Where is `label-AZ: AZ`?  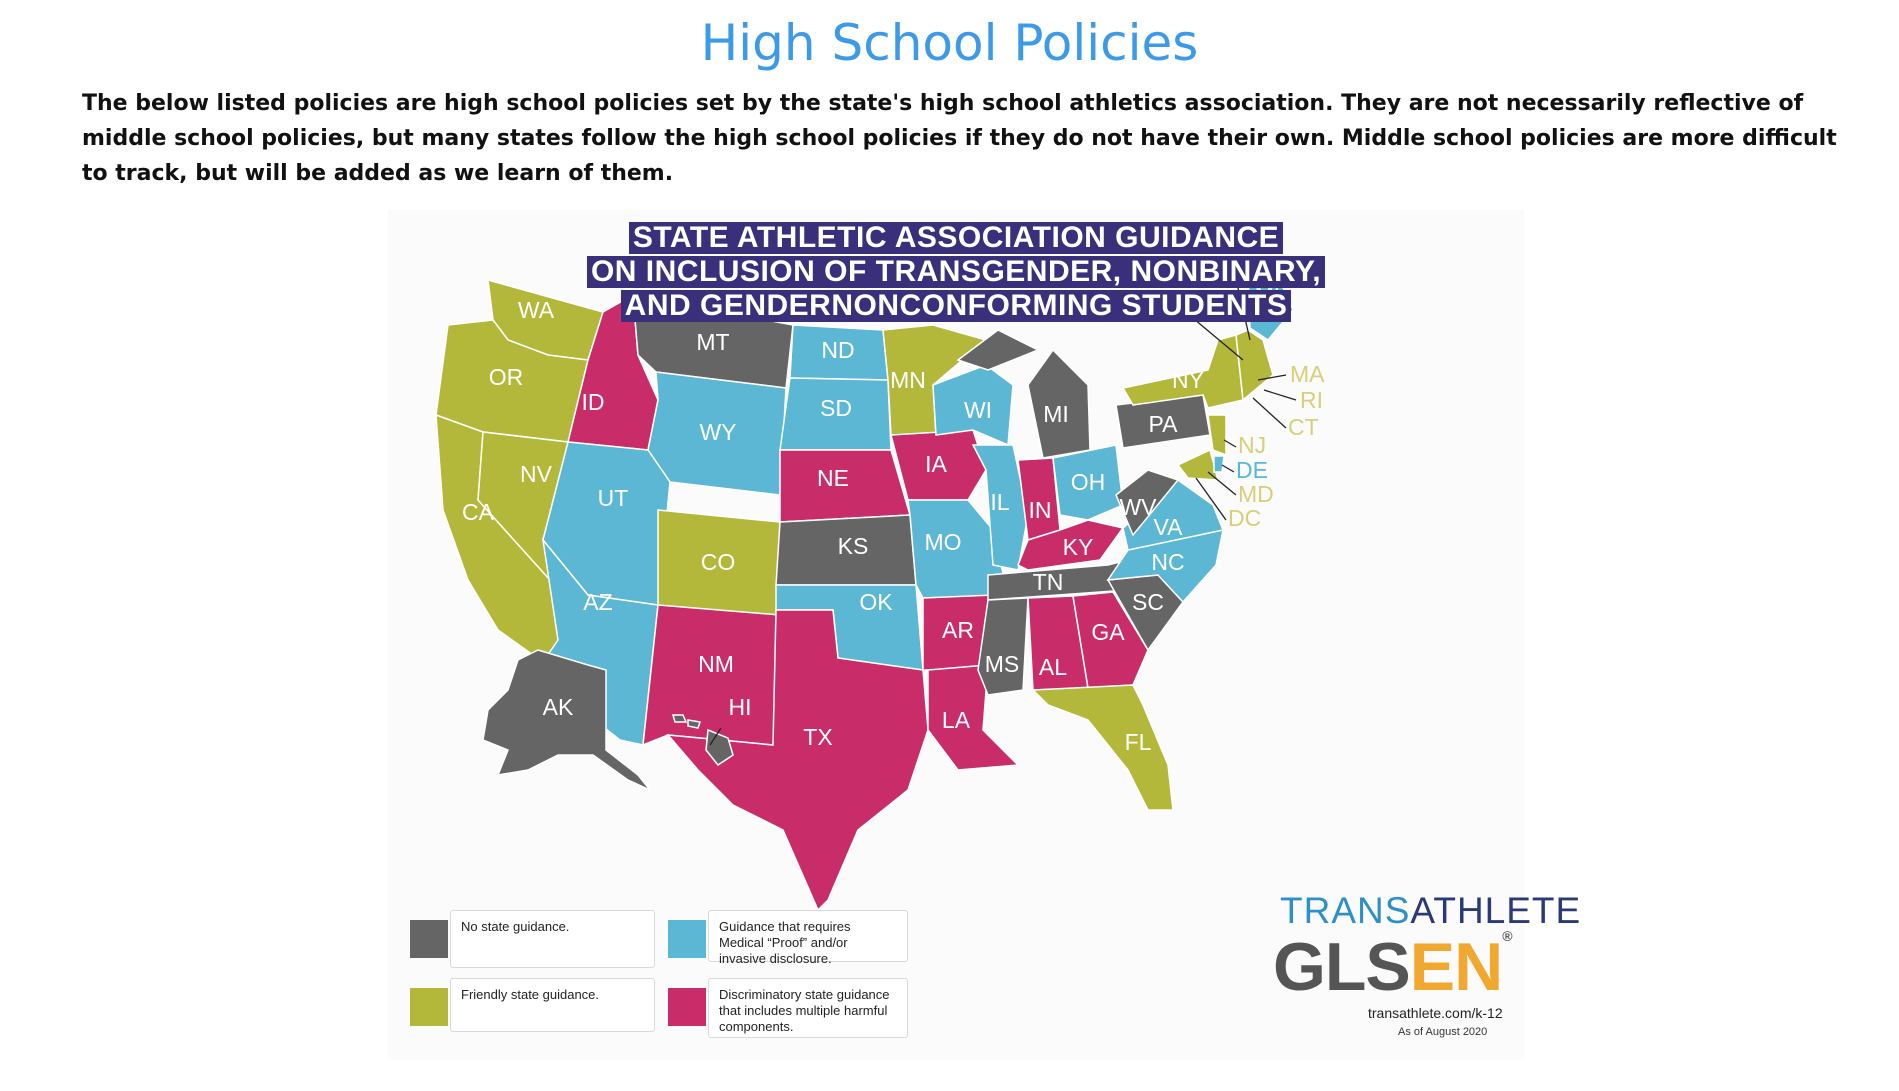 label-AZ: AZ is located at coordinates (597, 602).